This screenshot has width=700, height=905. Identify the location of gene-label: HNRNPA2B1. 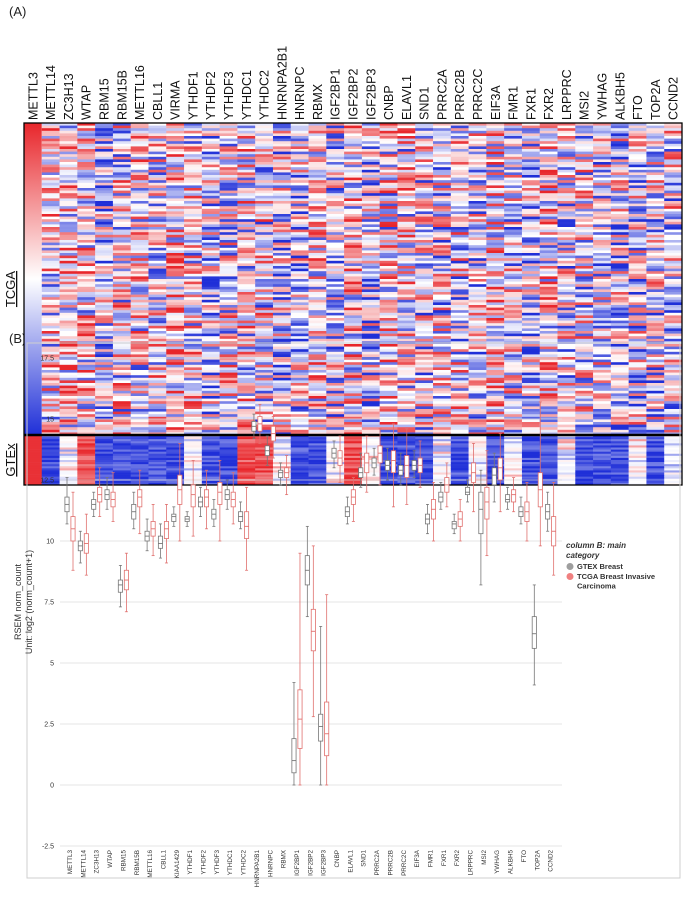
(282, 83).